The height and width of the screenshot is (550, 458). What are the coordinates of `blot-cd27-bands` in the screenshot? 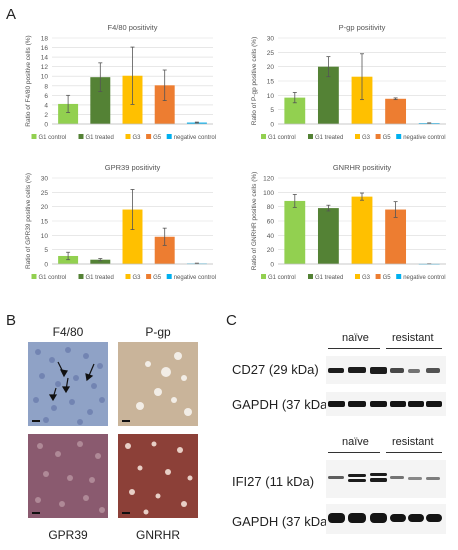 It's located at (384, 370).